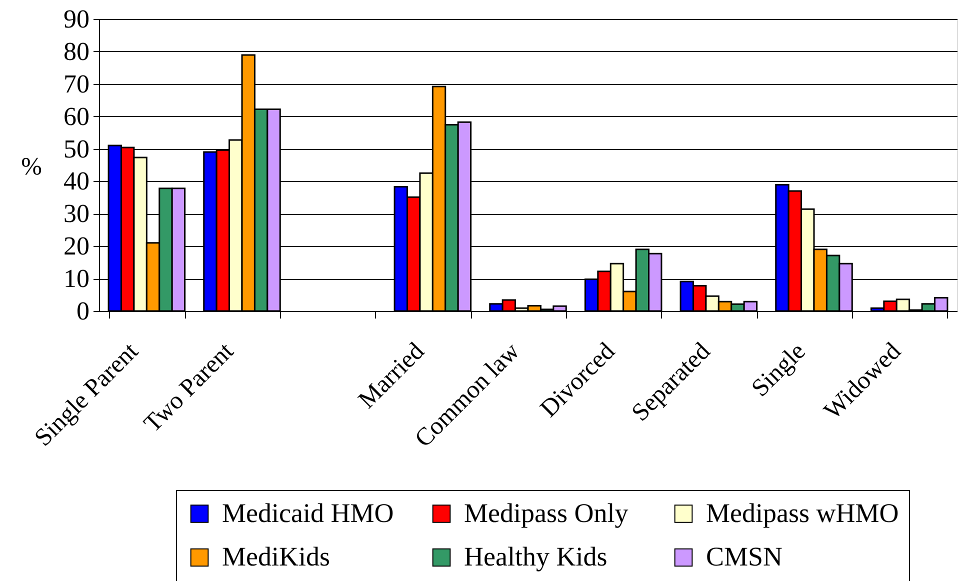 This screenshot has height=581, width=960. I want to click on legend-label: Medipass Only, so click(546, 513).